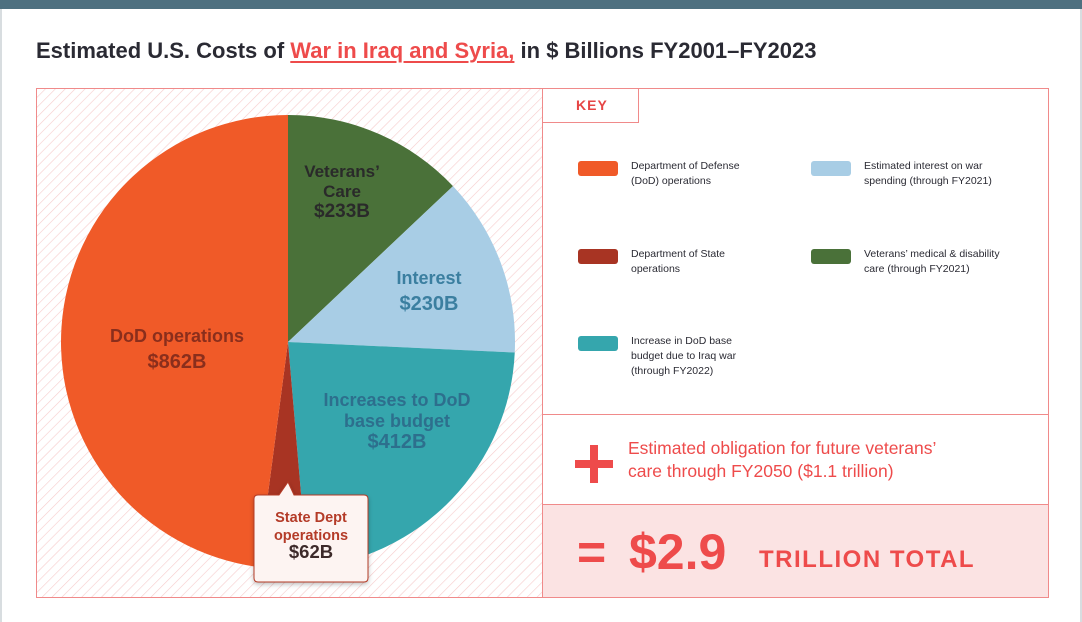 The image size is (1082, 622). I want to click on legend-swatch-veterans-care, so click(831, 256).